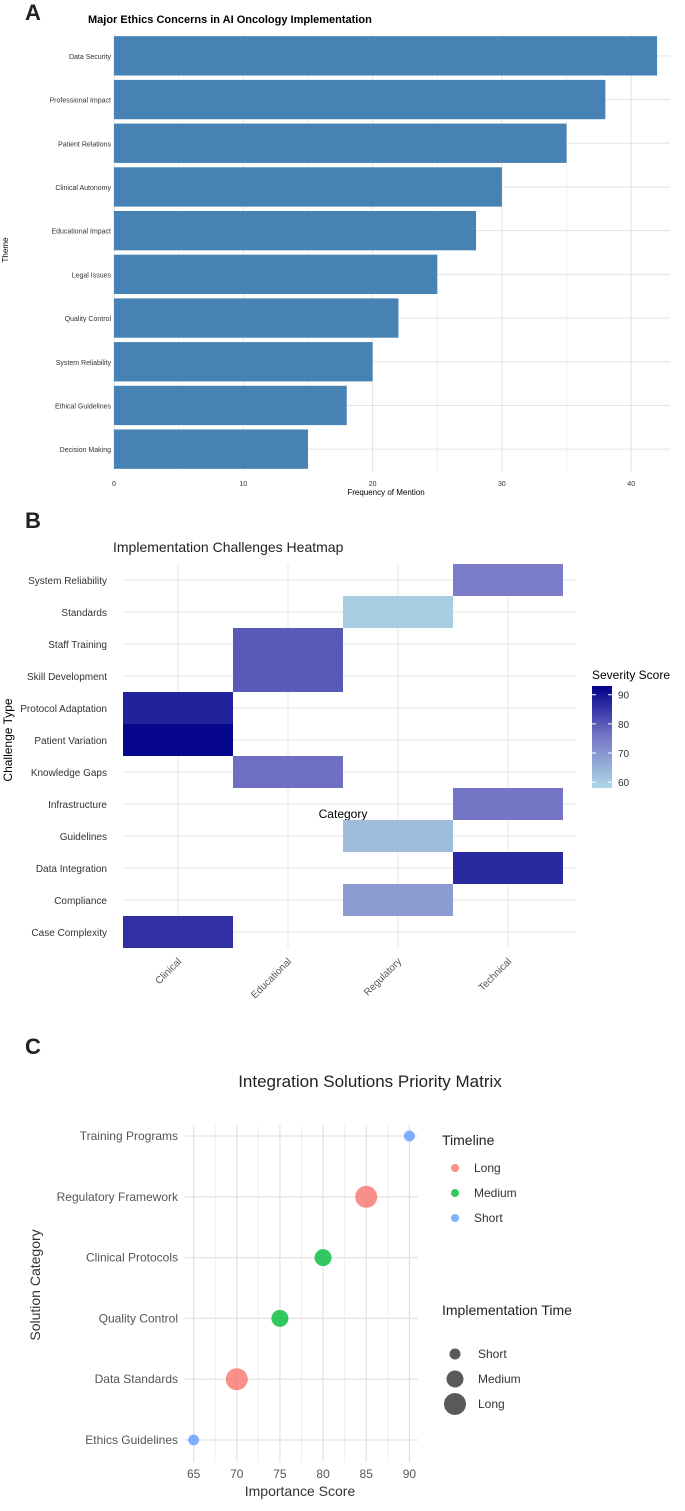  What do you see at coordinates (85, 450) in the screenshot?
I see `panel-a-y-tick-label: Decision Making` at bounding box center [85, 450].